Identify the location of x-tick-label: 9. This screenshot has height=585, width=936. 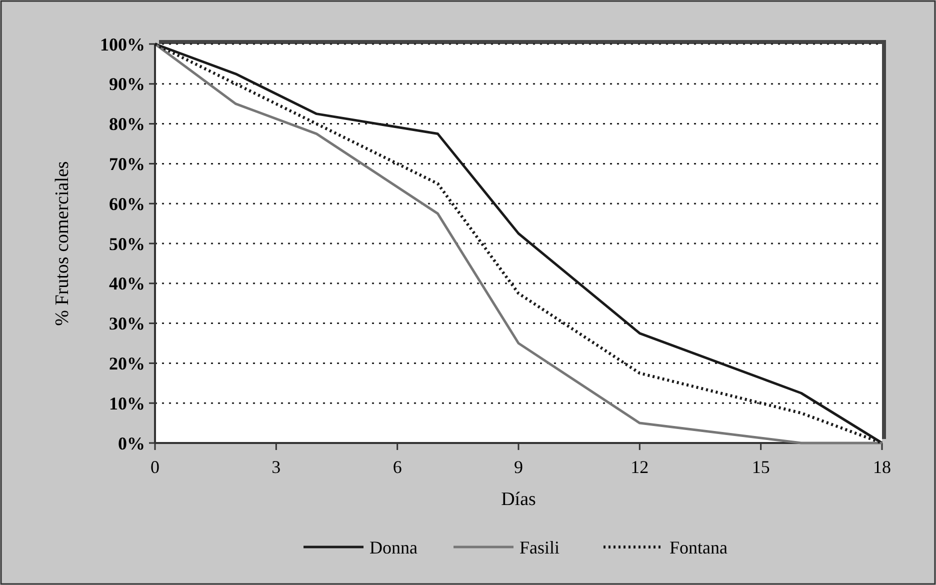
(518, 467).